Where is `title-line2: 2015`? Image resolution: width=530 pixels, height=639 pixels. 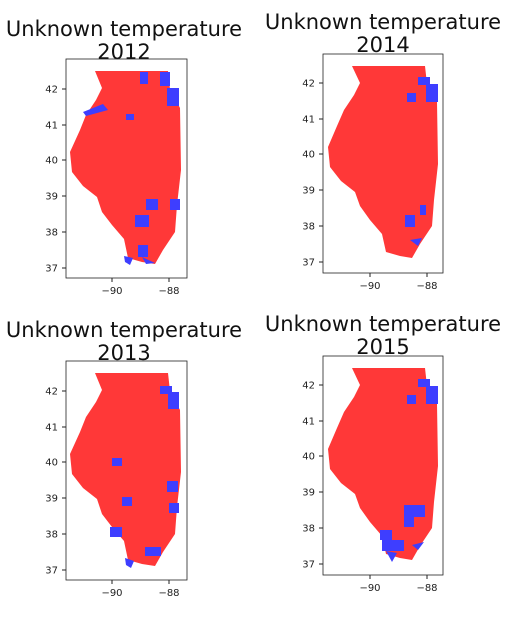
title-line2: 2015 is located at coordinates (383, 347).